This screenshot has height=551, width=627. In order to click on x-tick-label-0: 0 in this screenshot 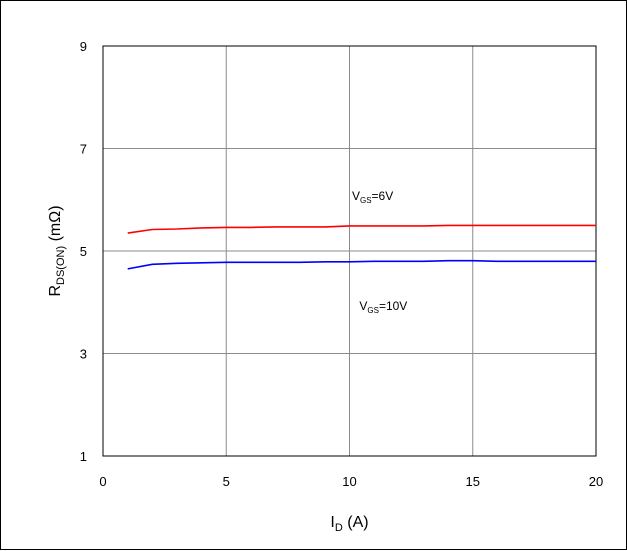, I will do `click(102, 481)`.